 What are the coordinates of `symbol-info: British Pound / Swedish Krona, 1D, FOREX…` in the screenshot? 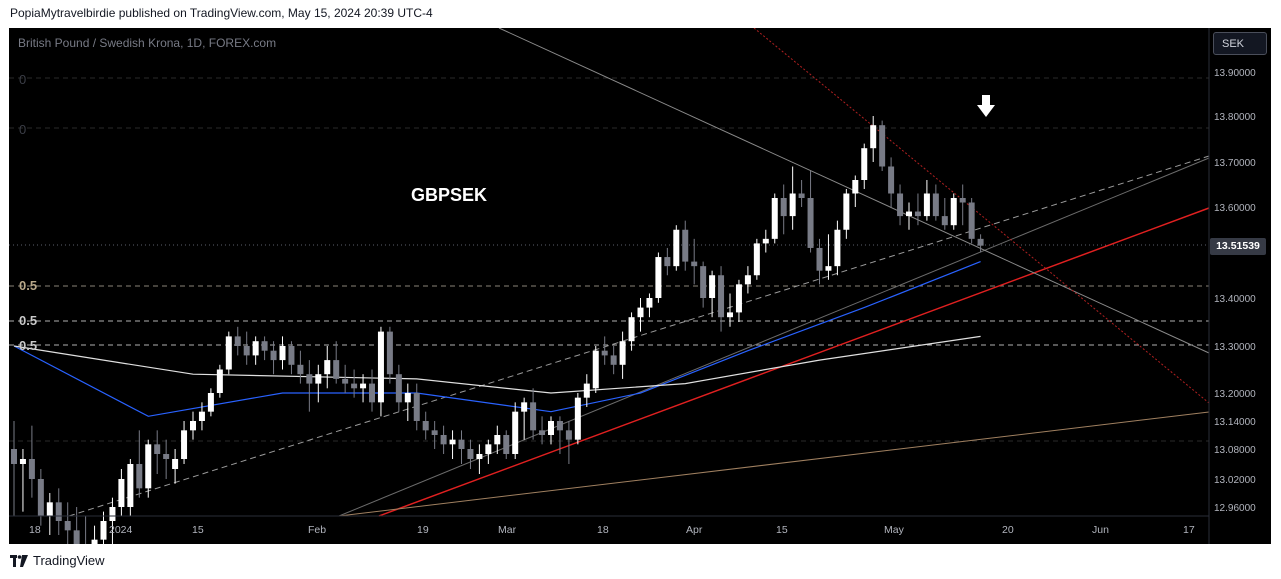 It's located at (147, 43).